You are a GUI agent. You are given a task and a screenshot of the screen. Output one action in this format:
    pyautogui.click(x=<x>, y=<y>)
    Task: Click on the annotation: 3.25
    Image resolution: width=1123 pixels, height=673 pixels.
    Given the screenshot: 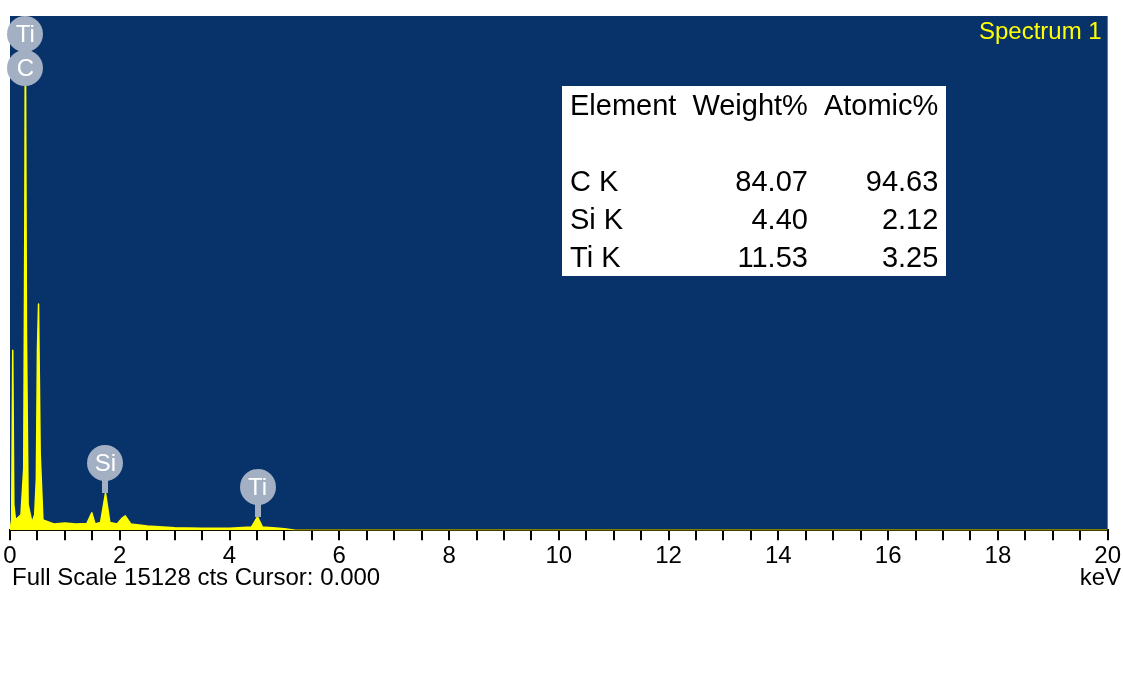 What is the action you would take?
    pyautogui.click(x=910, y=257)
    